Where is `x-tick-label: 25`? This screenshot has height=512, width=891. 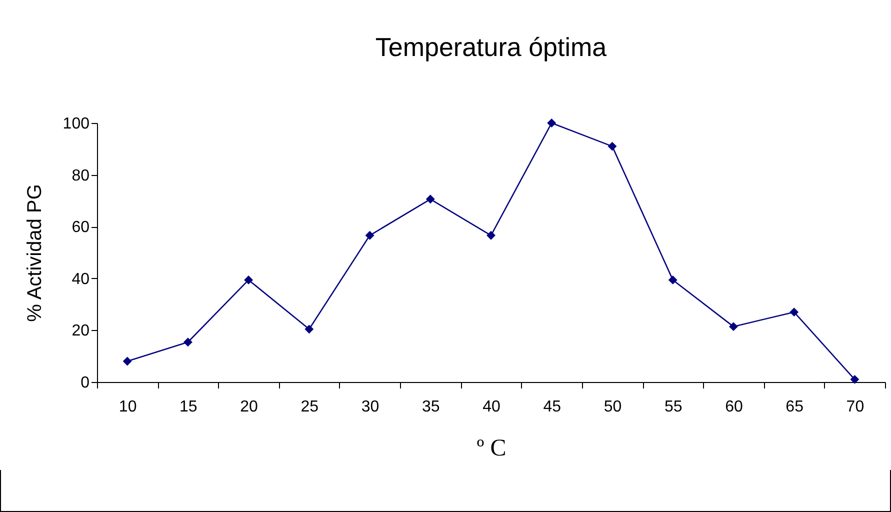 x-tick-label: 25 is located at coordinates (309, 407).